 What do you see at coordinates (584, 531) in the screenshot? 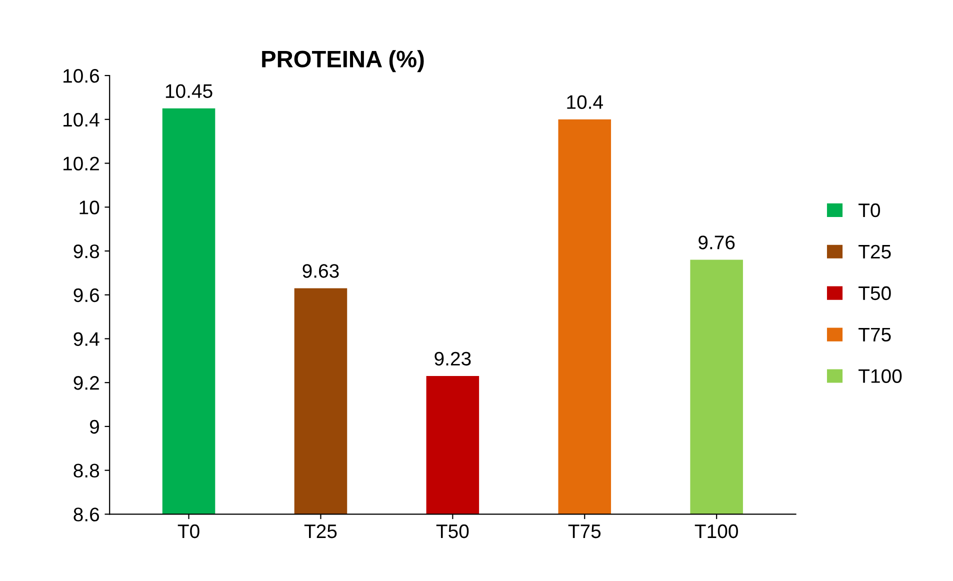
I see `x-tick-label: T75` at bounding box center [584, 531].